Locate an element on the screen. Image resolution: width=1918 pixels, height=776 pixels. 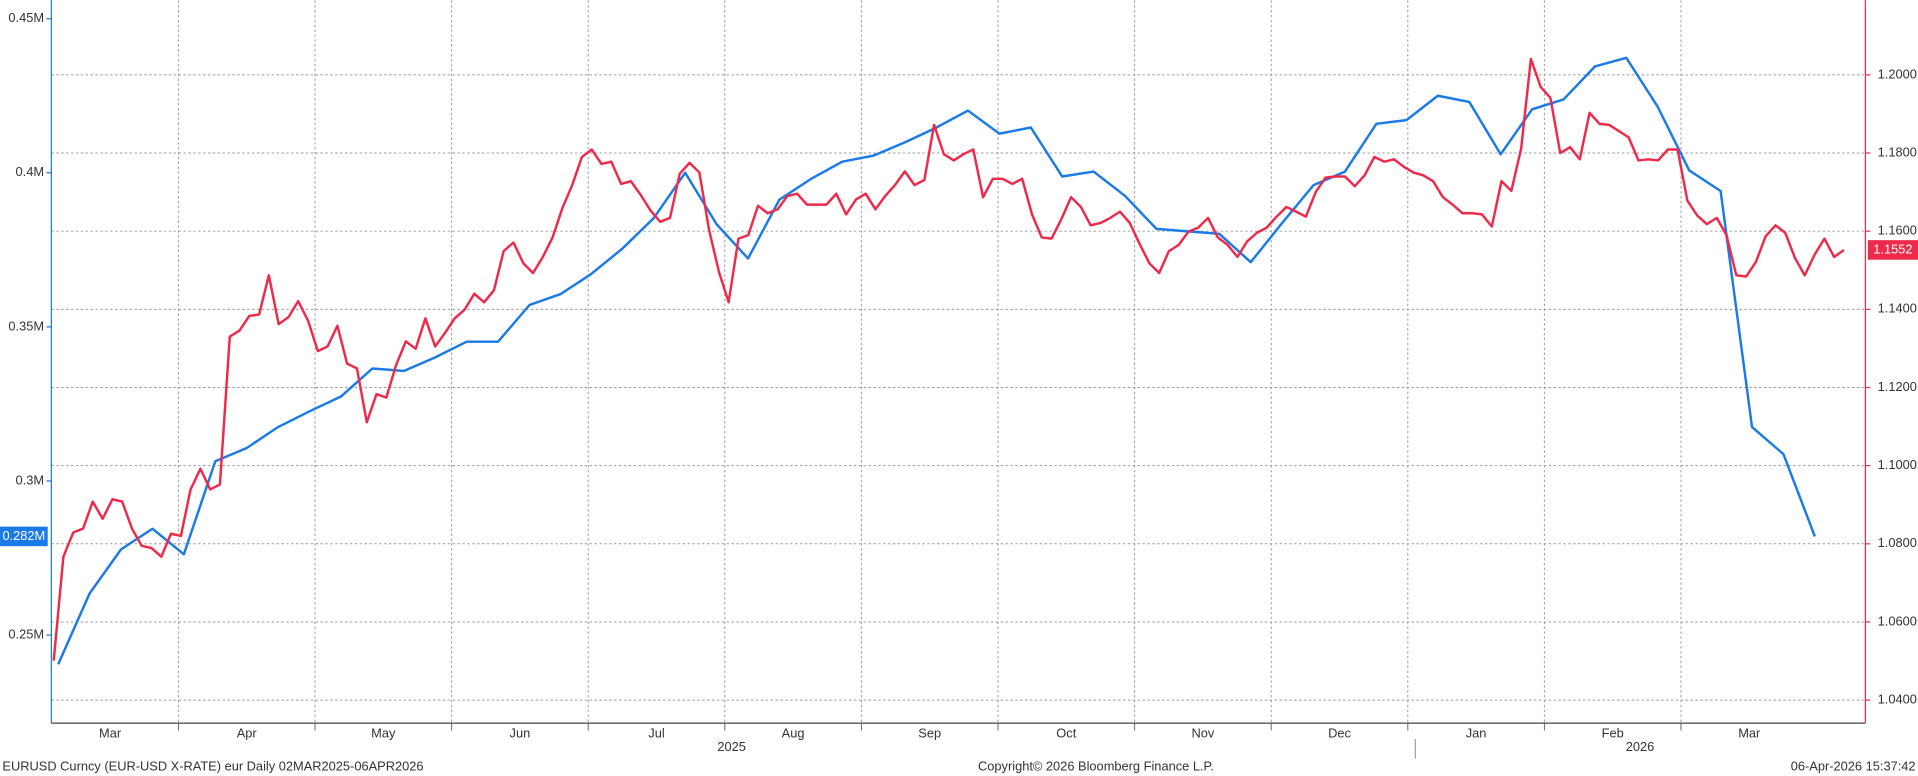
y-tick-label: 0.25M is located at coordinates (26, 633).